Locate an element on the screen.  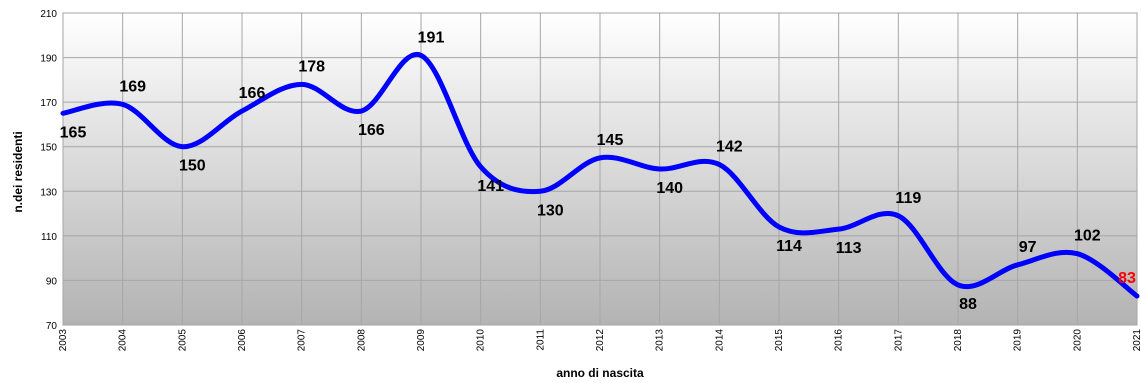
data-label: 97 is located at coordinates (1028, 247).